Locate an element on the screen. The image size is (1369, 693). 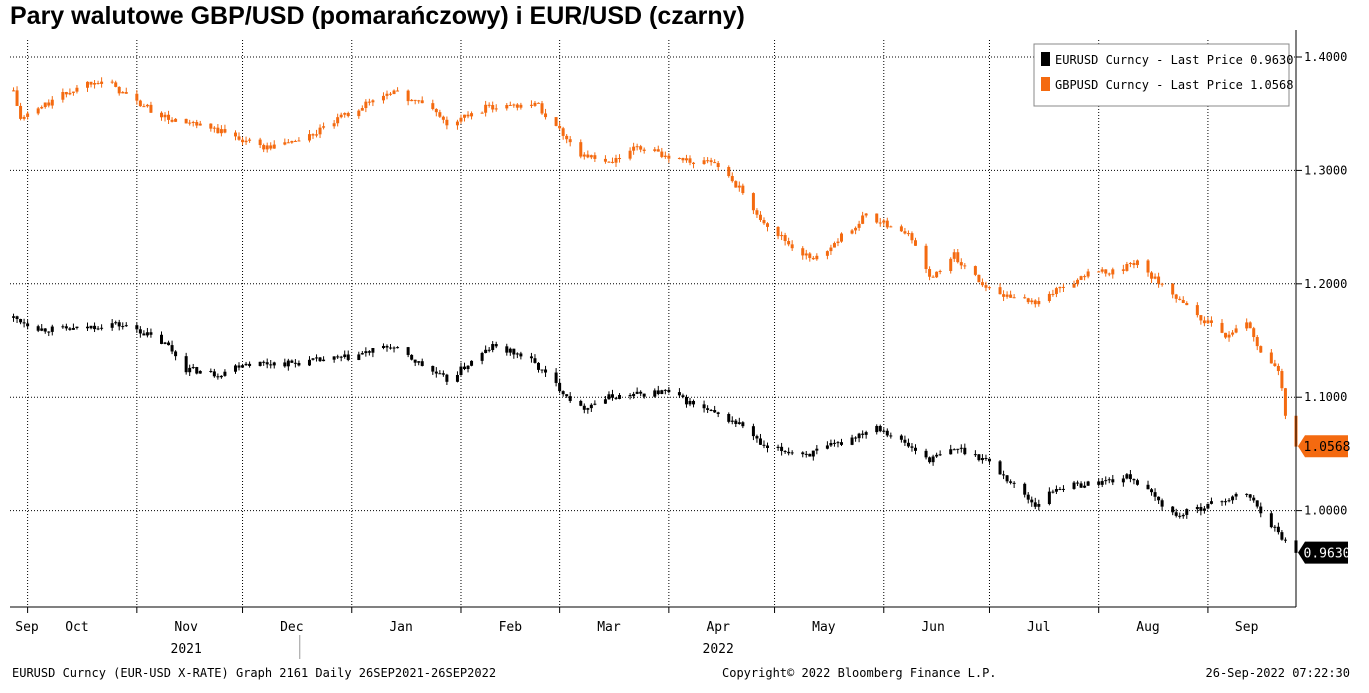
last-price-tag-shape is located at coordinates (1323, 552).